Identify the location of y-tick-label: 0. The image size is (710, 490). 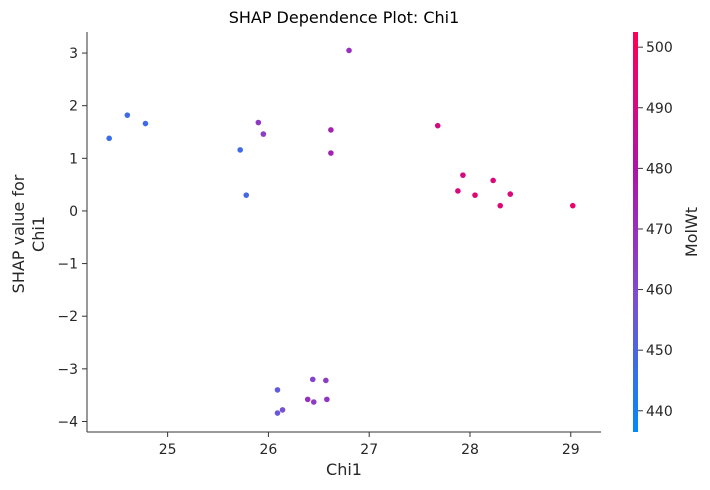
(73, 212).